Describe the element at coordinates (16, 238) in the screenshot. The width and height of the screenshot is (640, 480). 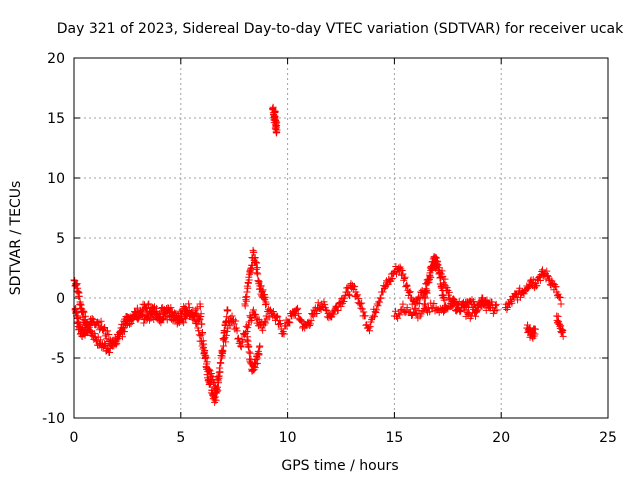
I see `y-axis-label: SDTVAR / TECUs` at that location.